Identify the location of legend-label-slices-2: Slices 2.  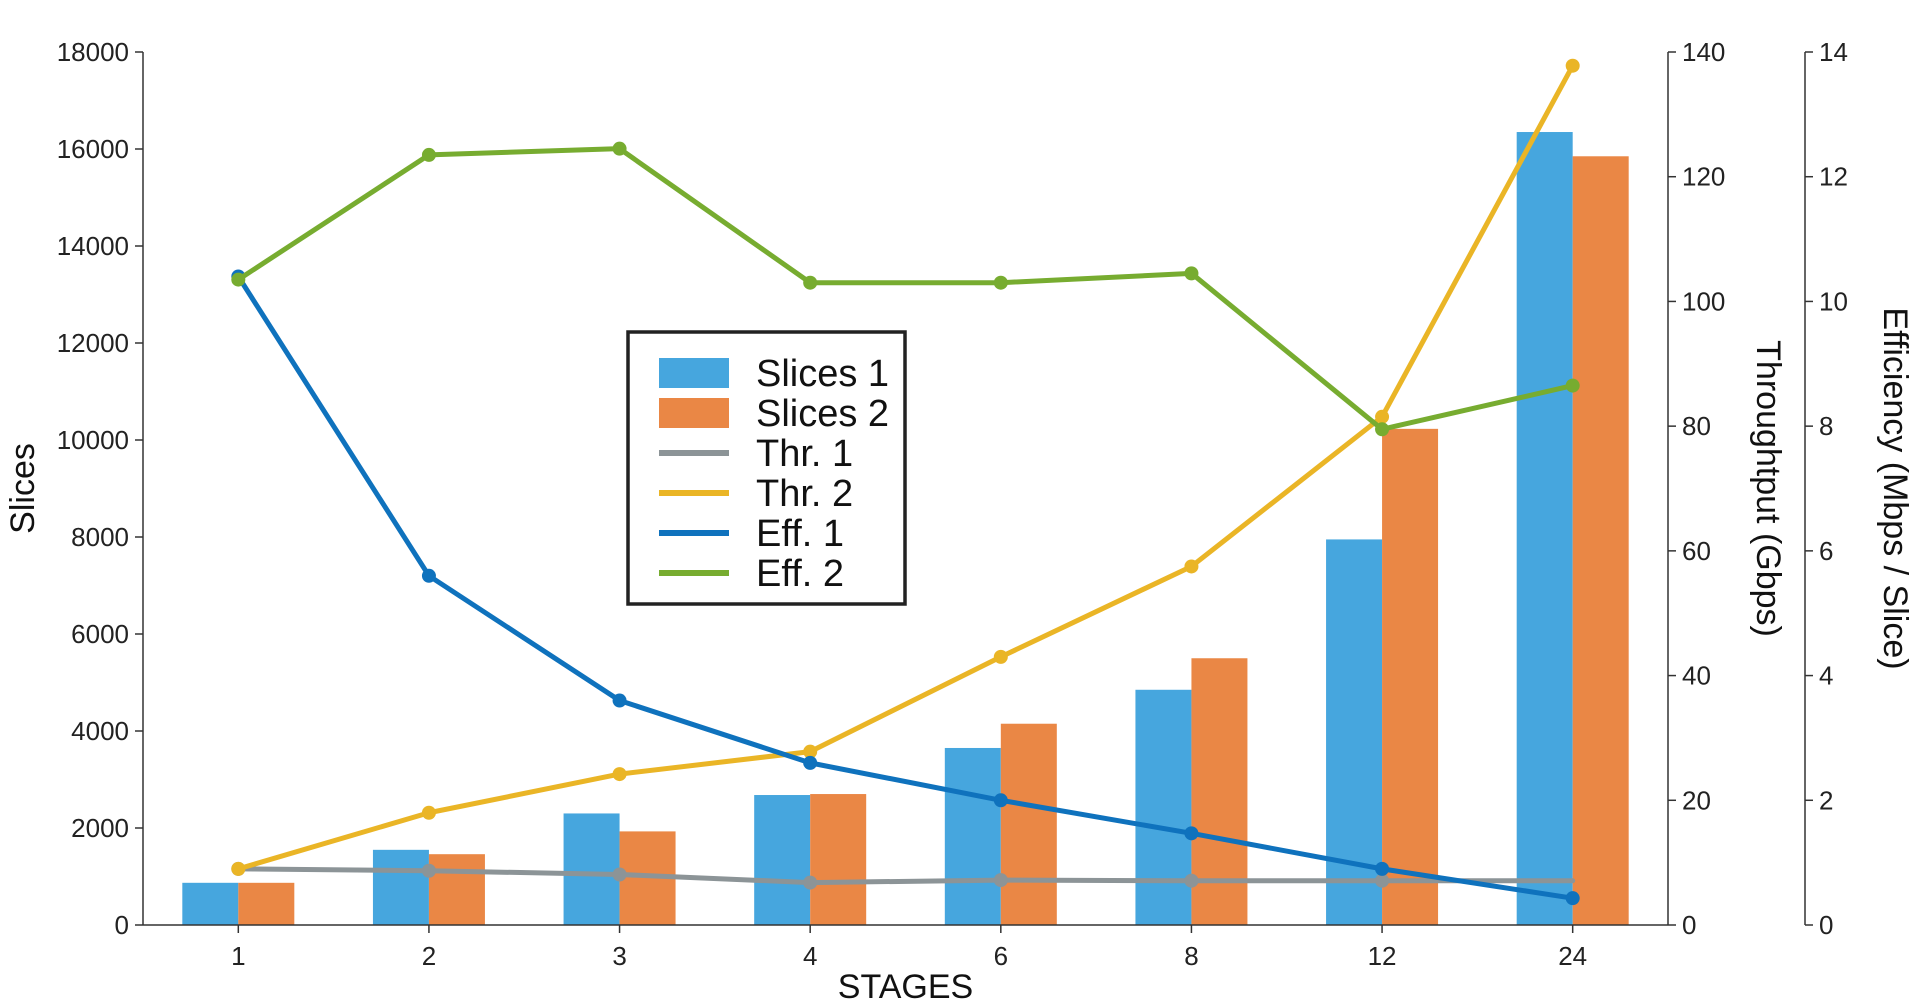
(822, 414).